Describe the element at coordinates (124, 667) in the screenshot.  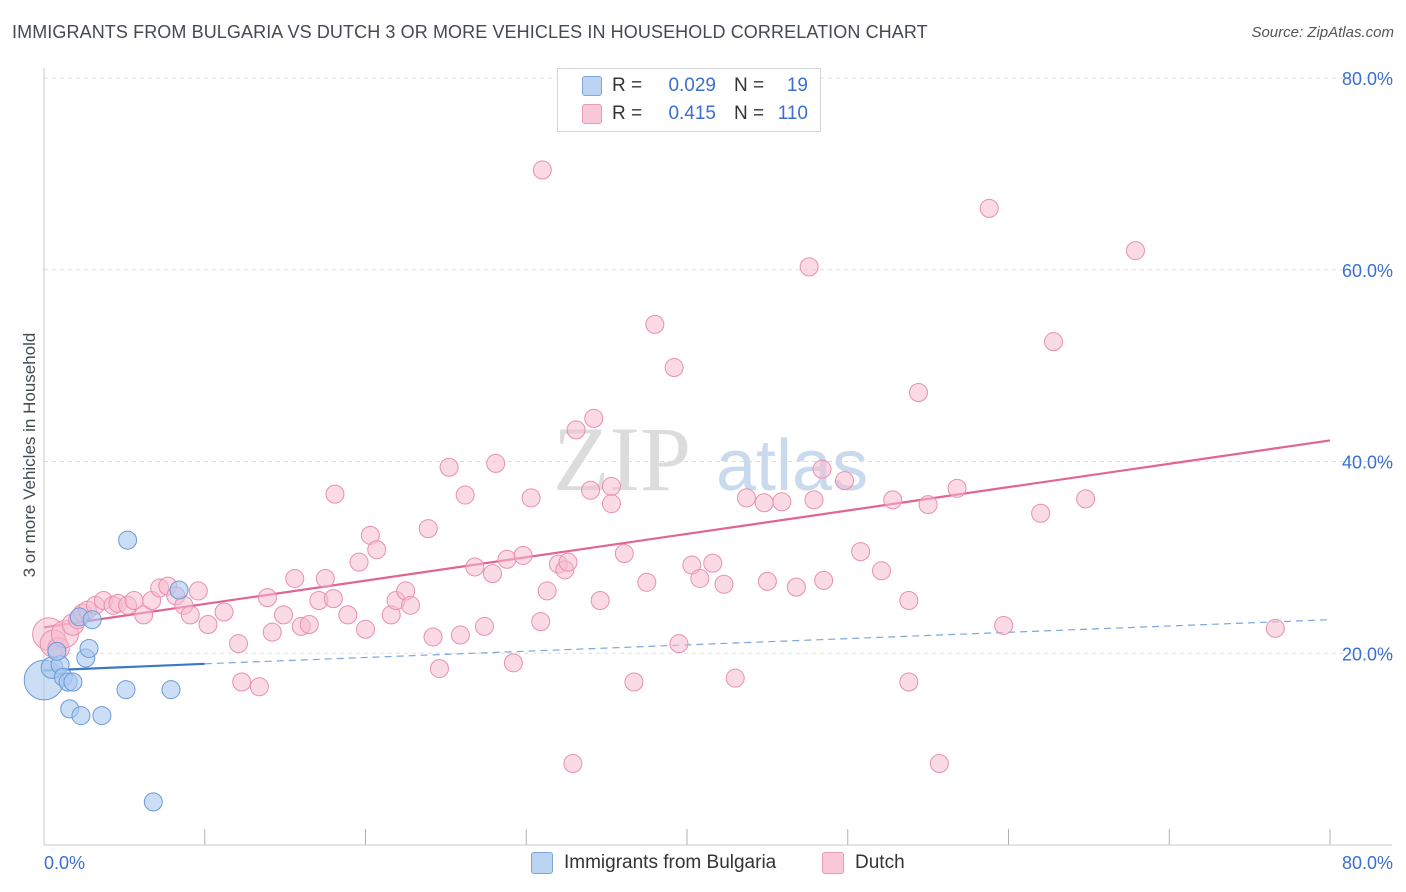
I see `bulgaria-trend-line` at that location.